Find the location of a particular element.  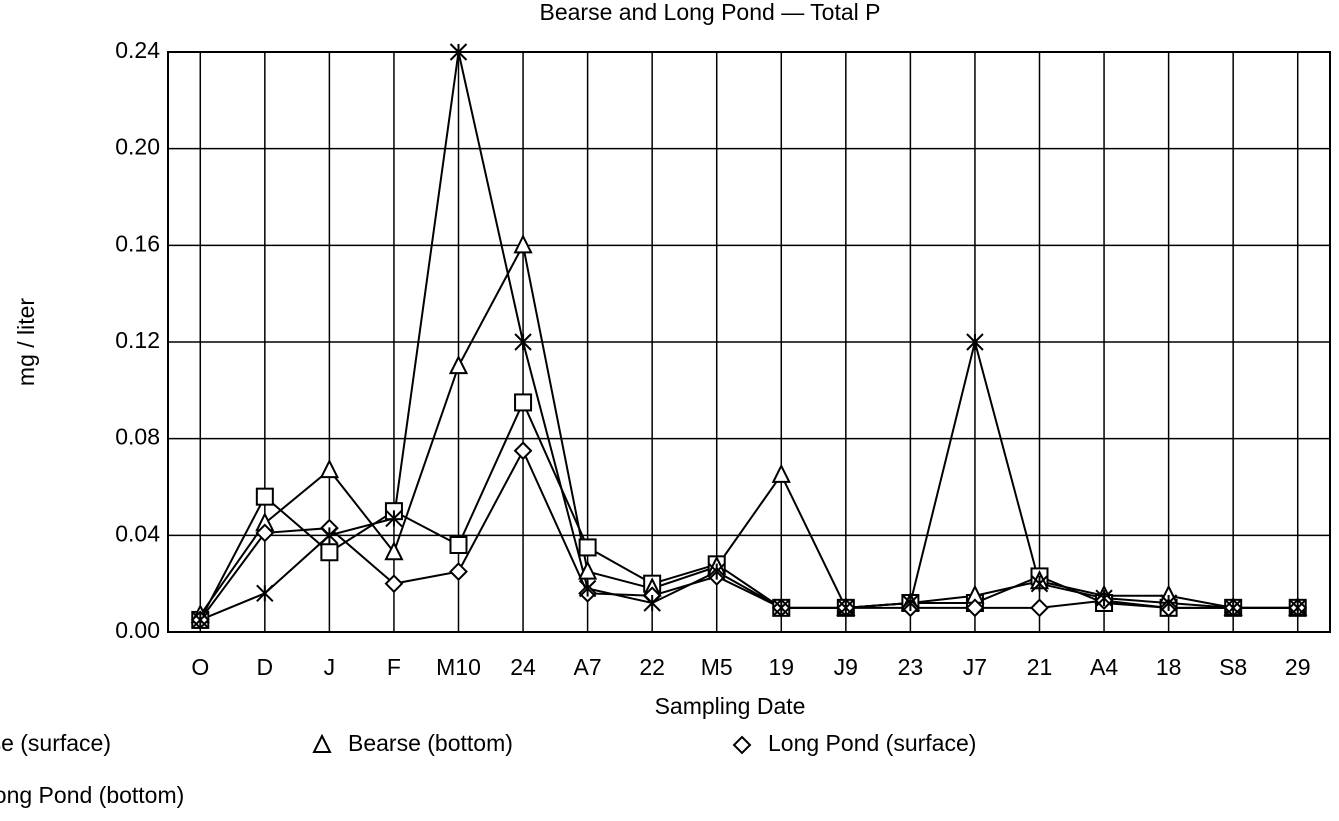

x-tick-label: 22 is located at coordinates (652, 667).